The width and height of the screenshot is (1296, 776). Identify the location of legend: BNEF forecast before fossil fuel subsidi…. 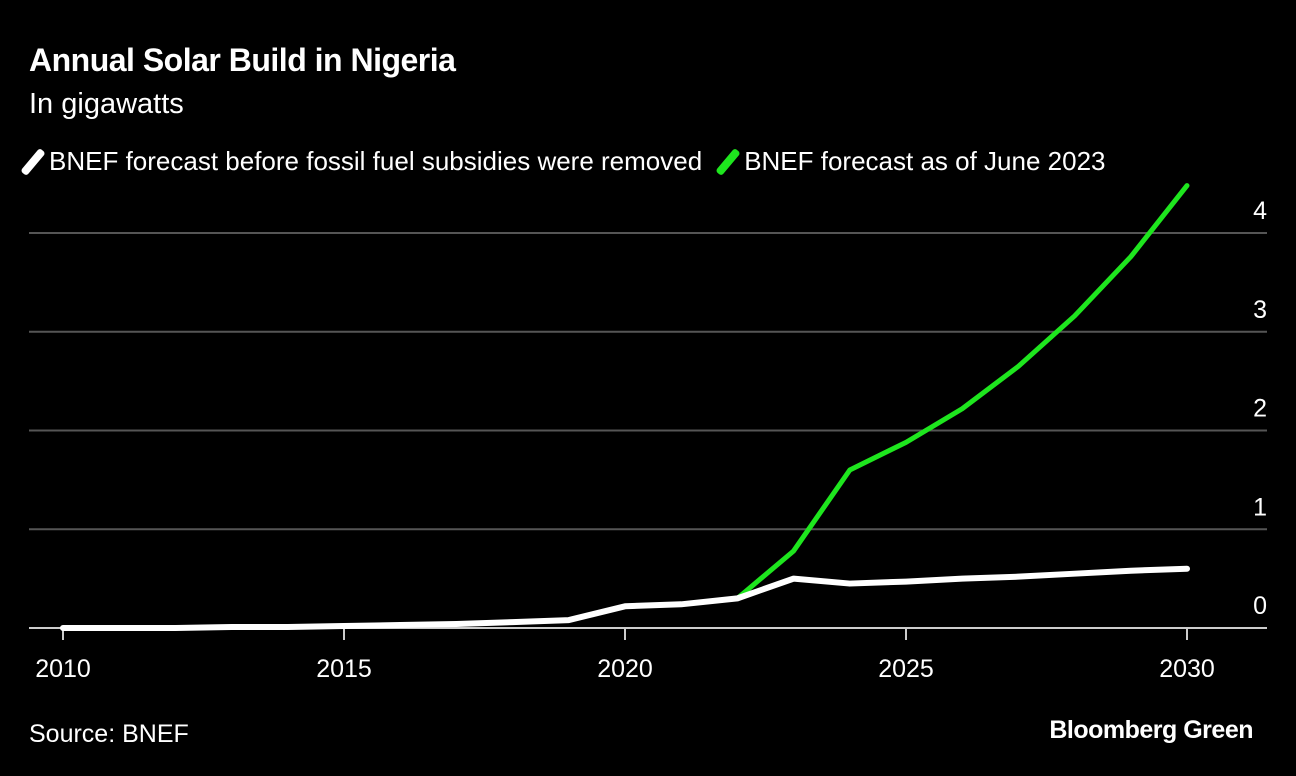
(563, 161).